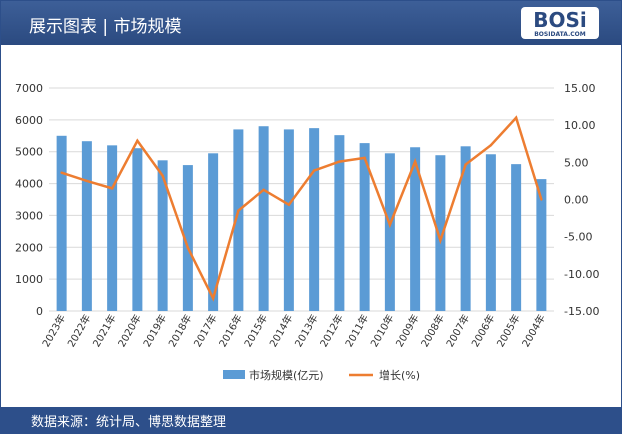  I want to click on category-label: 2015年, so click(255, 330).